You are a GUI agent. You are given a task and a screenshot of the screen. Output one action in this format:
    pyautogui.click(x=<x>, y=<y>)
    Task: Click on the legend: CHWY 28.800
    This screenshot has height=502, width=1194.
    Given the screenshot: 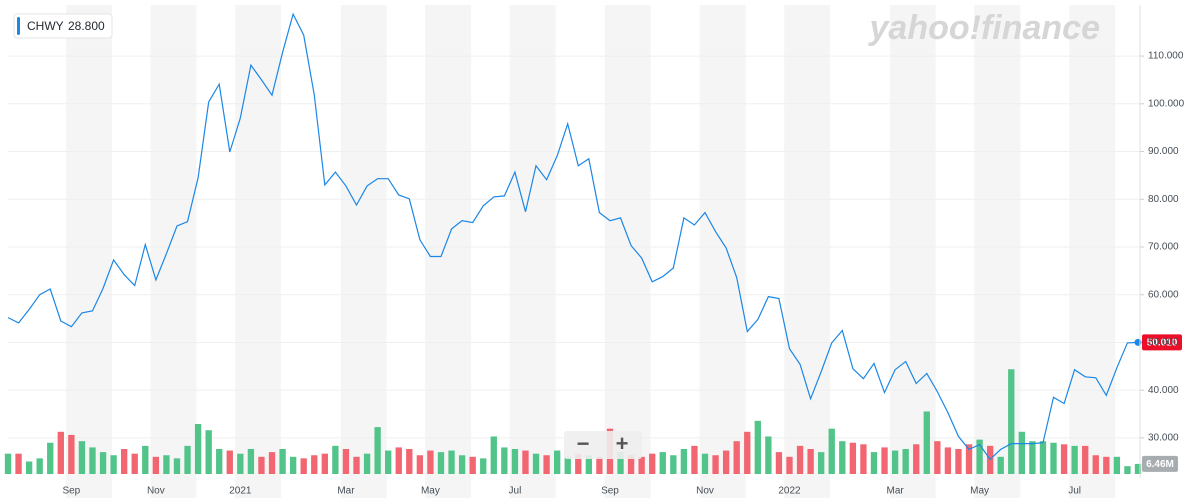 What is the action you would take?
    pyautogui.click(x=63, y=26)
    